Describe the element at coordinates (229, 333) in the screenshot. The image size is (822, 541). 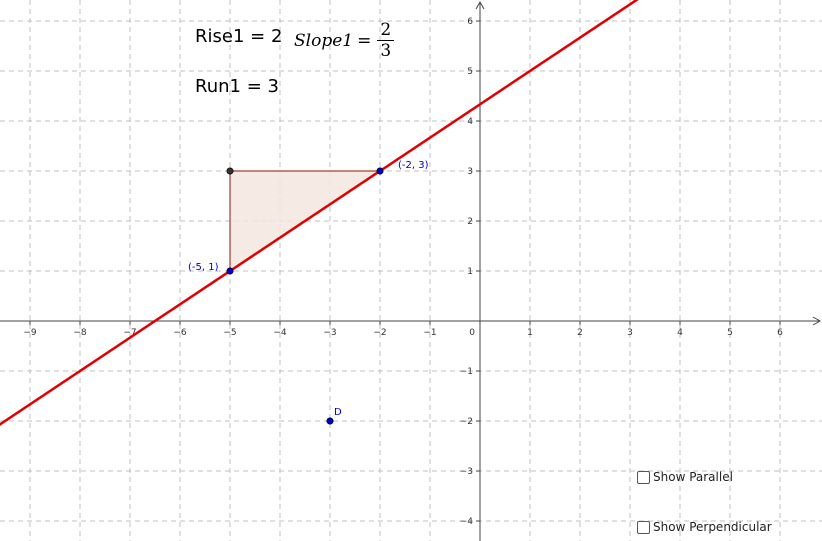
I see `x-tick-label: −5` at that location.